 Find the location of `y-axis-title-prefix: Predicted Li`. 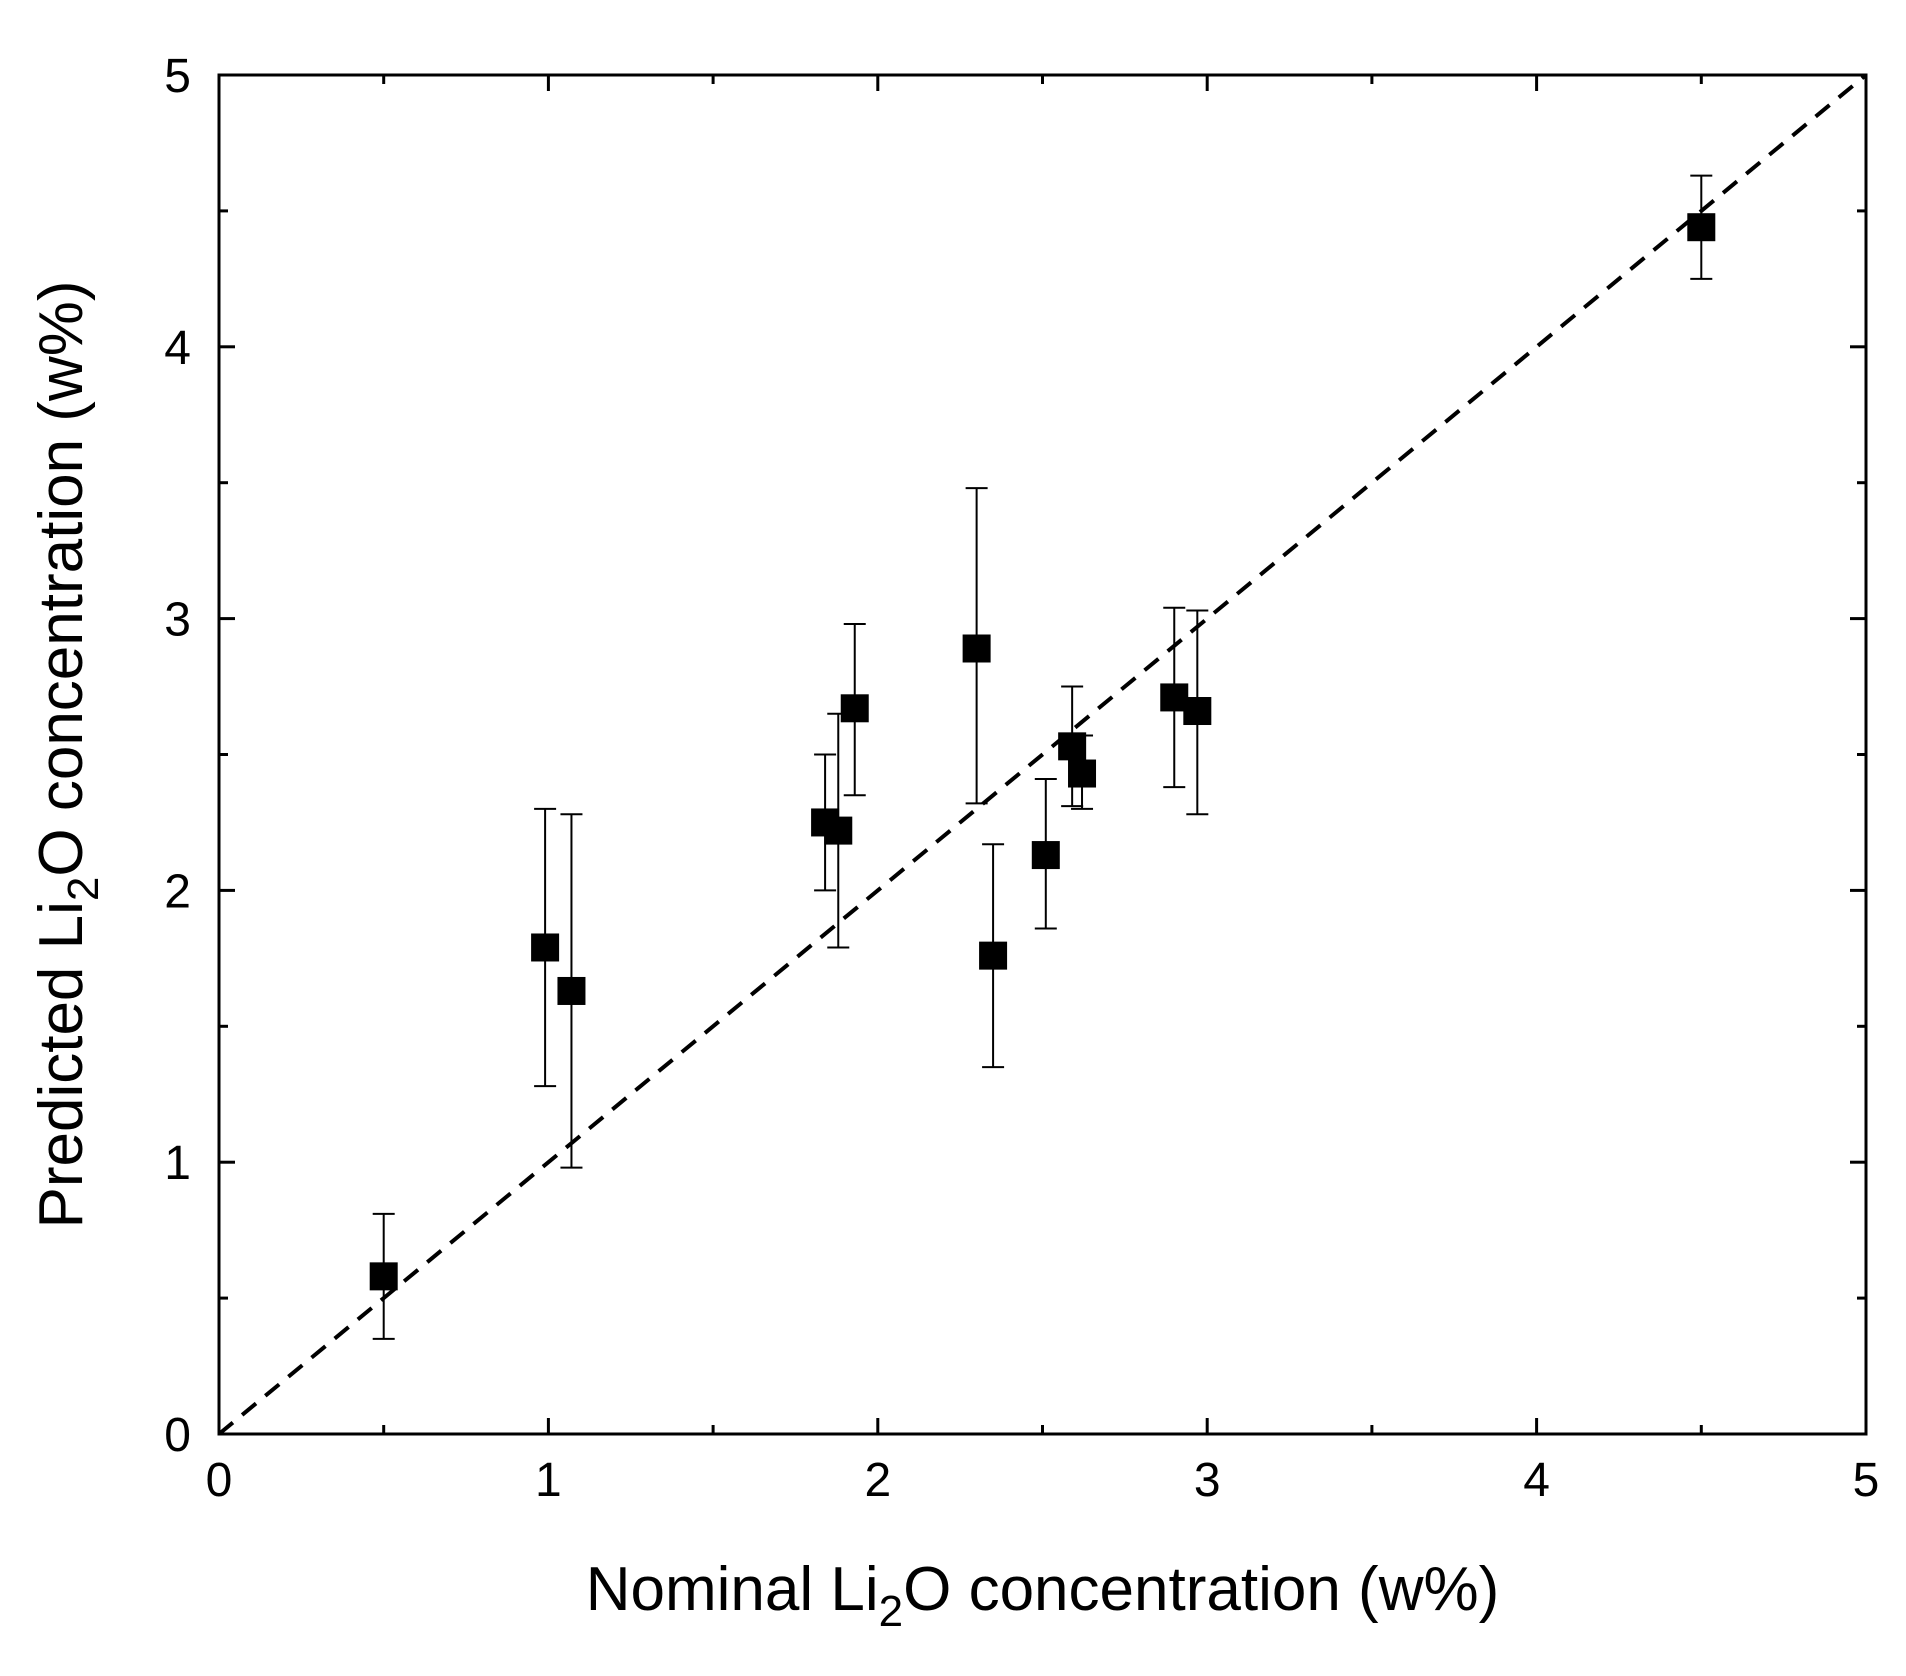

y-axis-title-prefix: Predicted Li is located at coordinates (61, 1064).